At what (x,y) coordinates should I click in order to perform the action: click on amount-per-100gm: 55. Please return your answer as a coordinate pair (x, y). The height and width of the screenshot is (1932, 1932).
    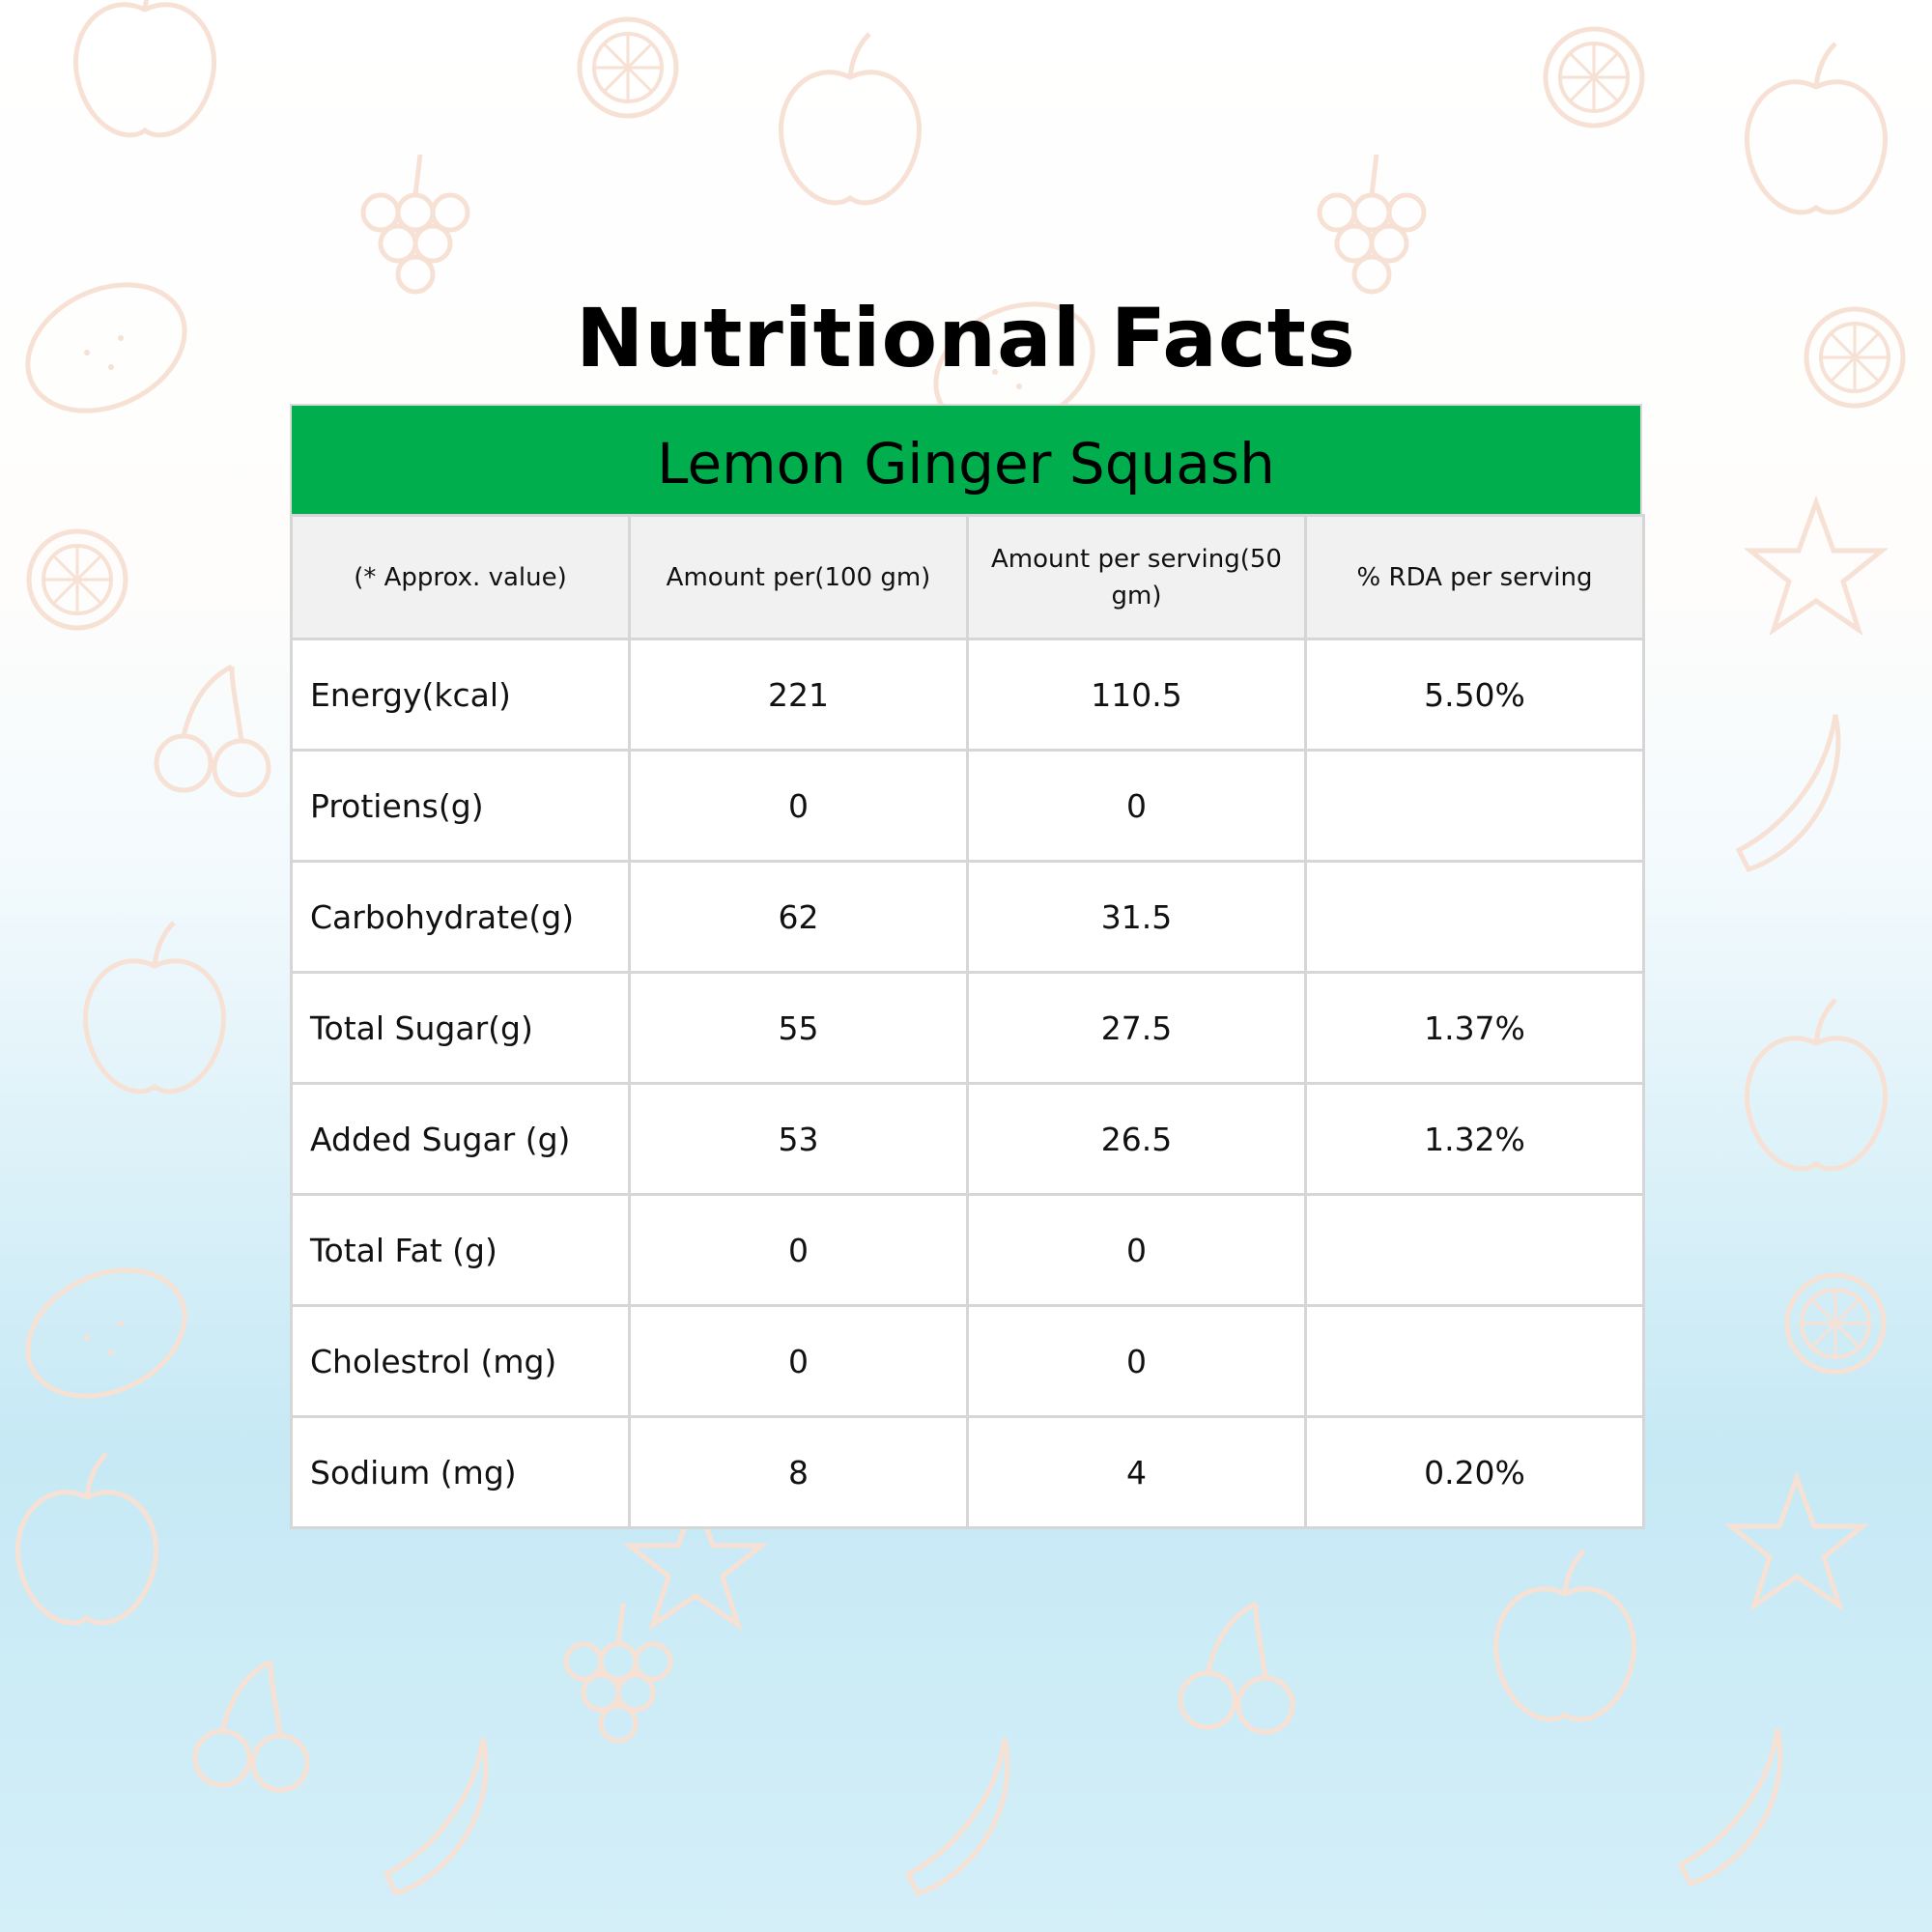
    Looking at the image, I should click on (798, 1028).